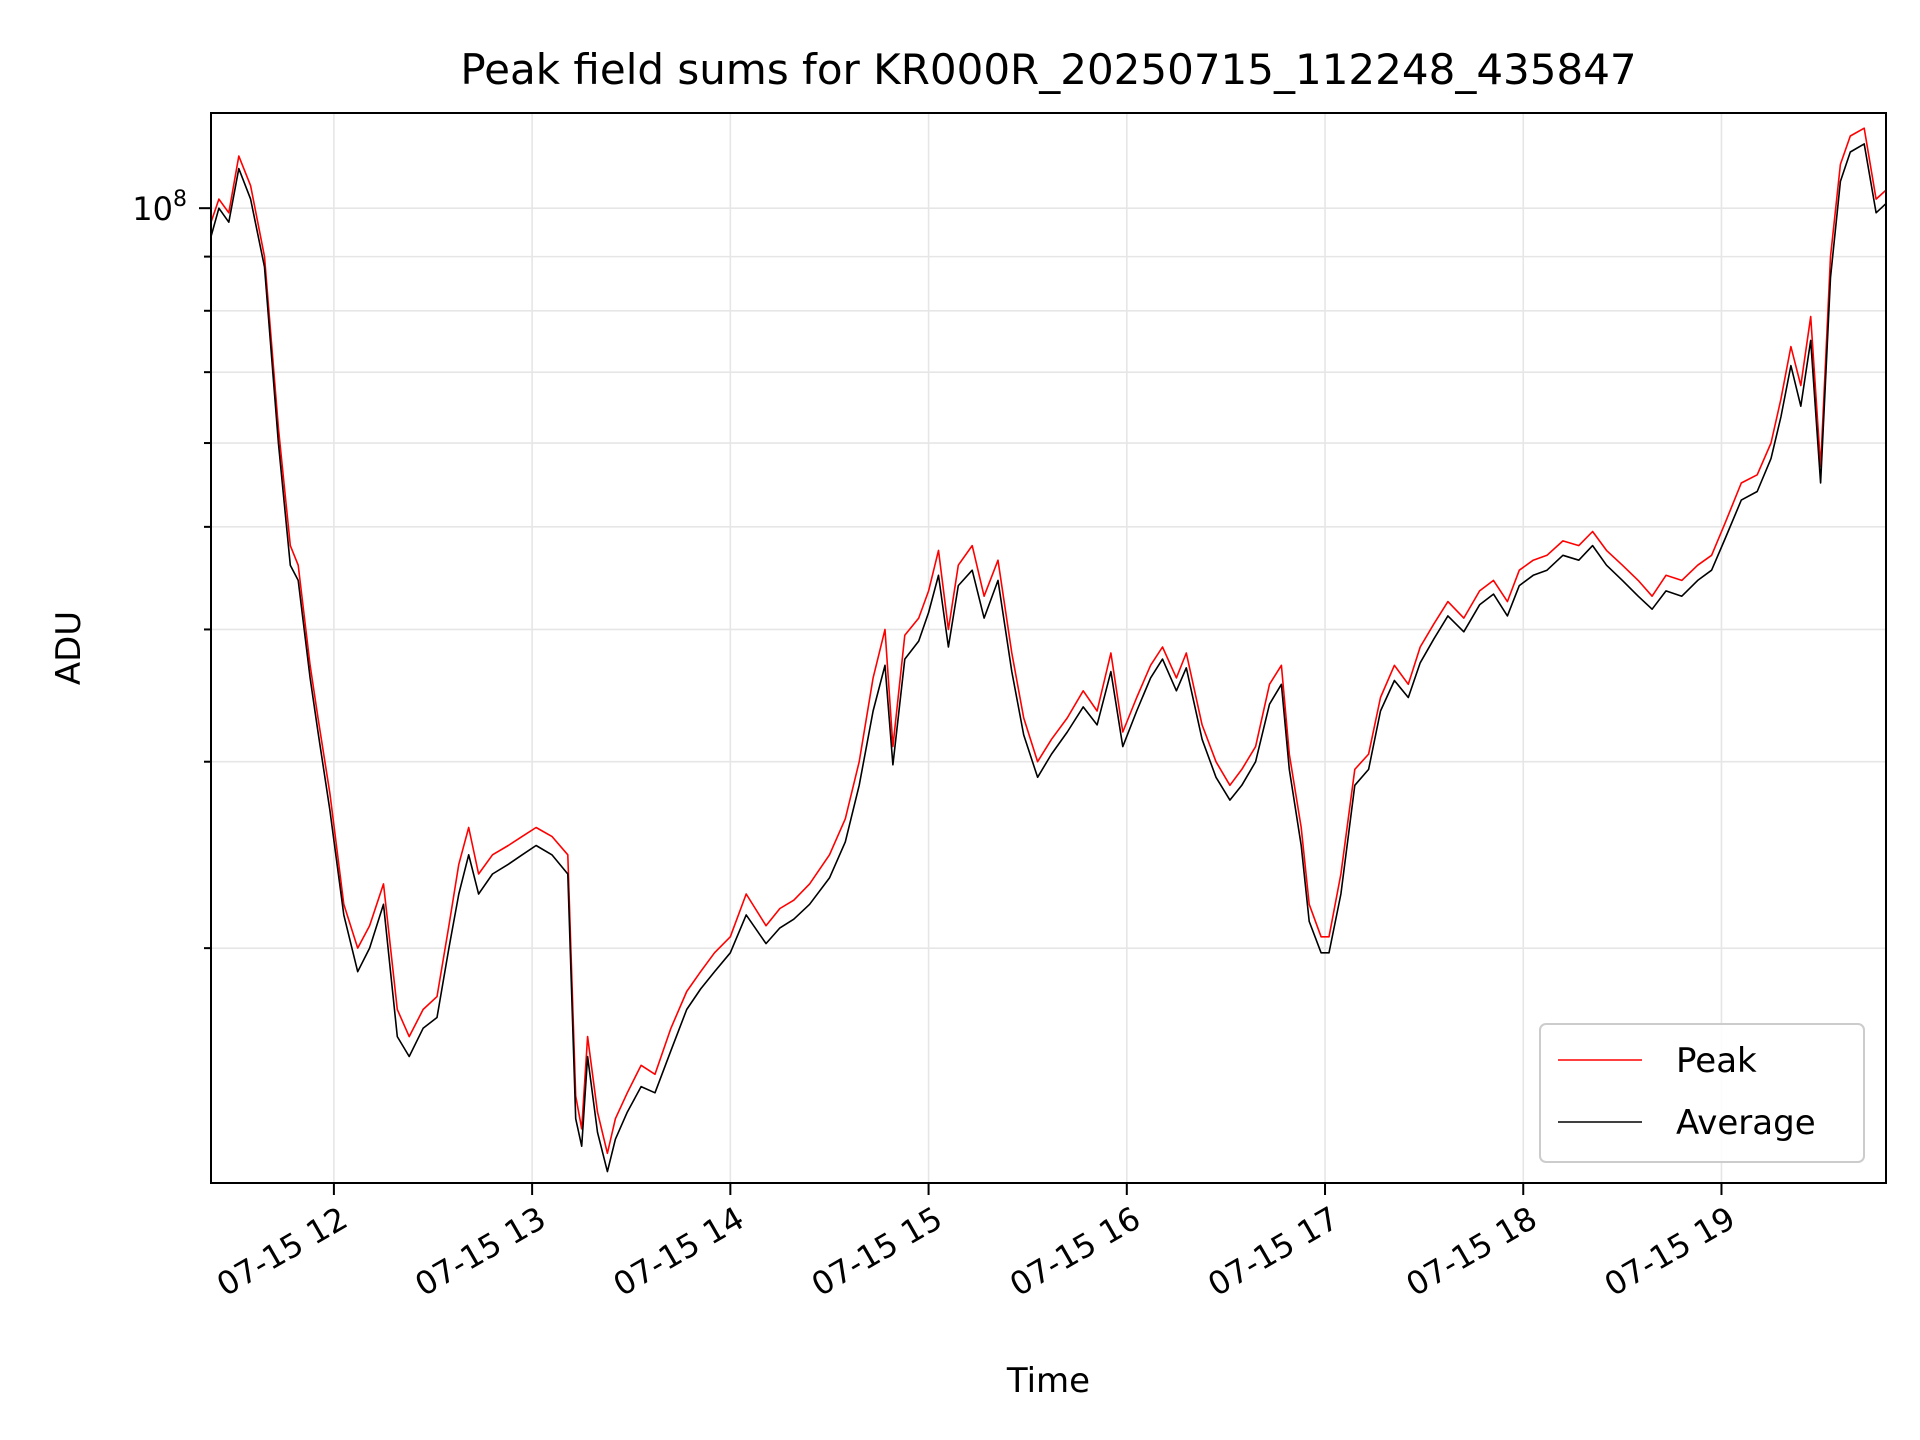 This screenshot has width=1920, height=1440. I want to click on y-tick-label: 108, so click(159, 207).